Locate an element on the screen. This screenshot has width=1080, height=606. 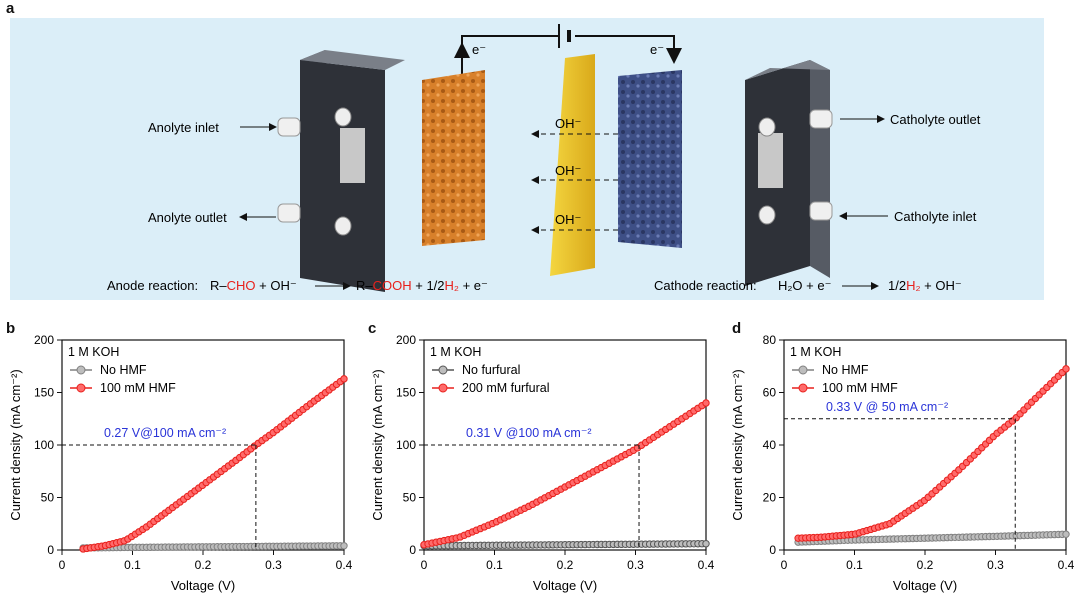
panel-letter-c: c is located at coordinates (372, 328).